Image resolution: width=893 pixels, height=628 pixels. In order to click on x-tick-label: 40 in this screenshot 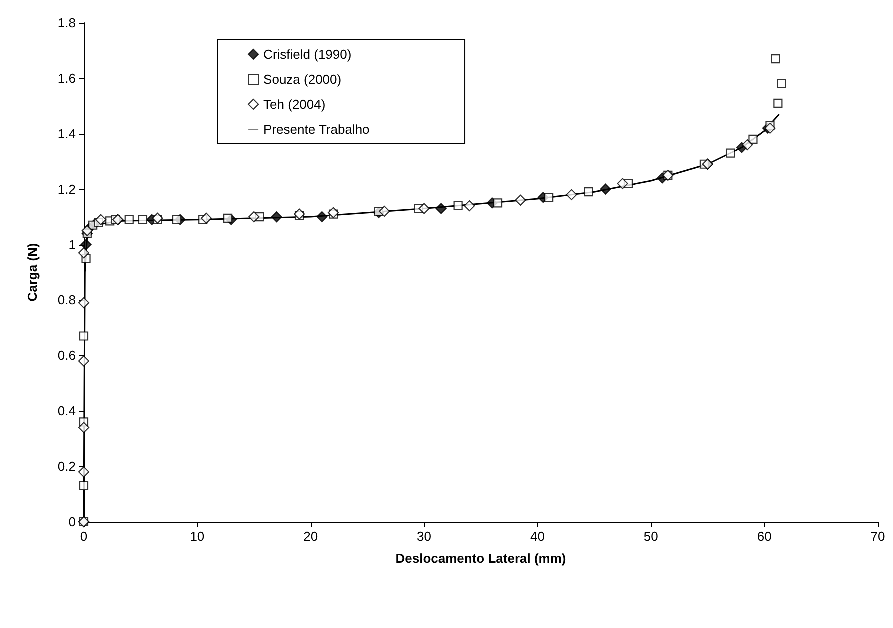, I will do `click(537, 536)`.